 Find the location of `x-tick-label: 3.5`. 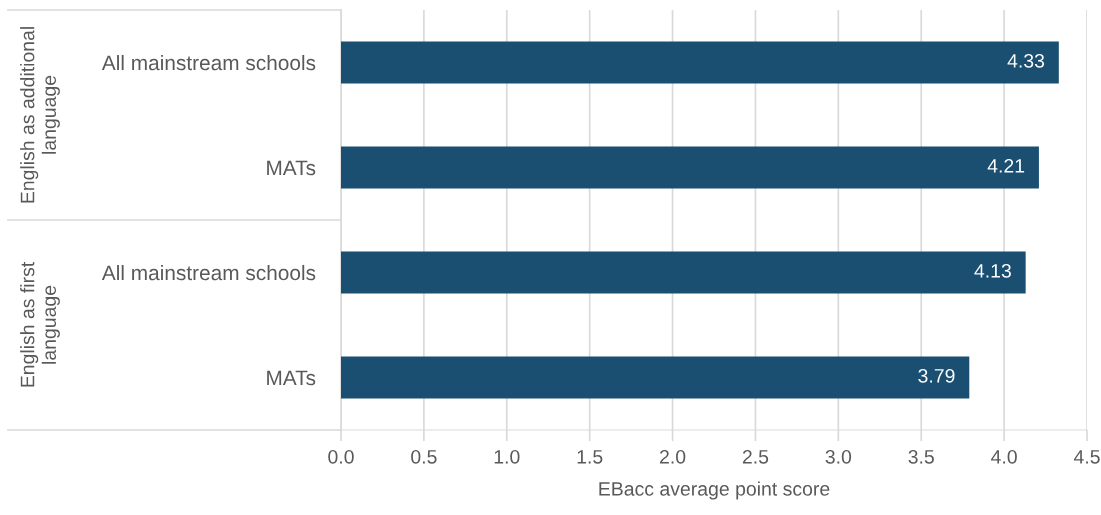

x-tick-label: 3.5 is located at coordinates (921, 456).